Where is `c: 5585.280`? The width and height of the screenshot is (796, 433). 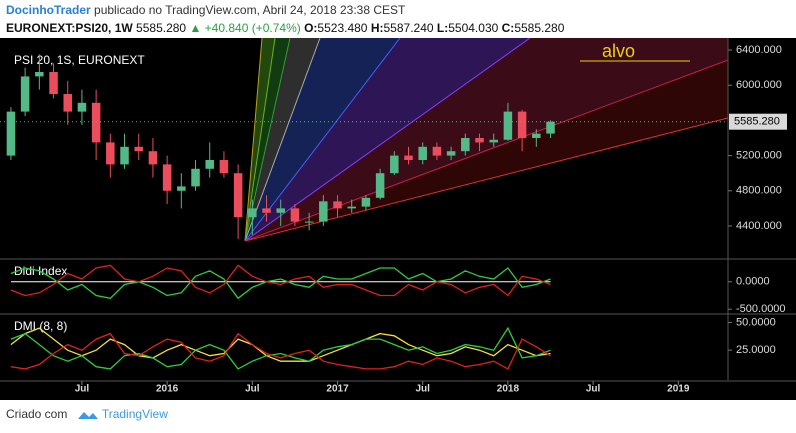
c: 5585.280 is located at coordinates (539, 28).